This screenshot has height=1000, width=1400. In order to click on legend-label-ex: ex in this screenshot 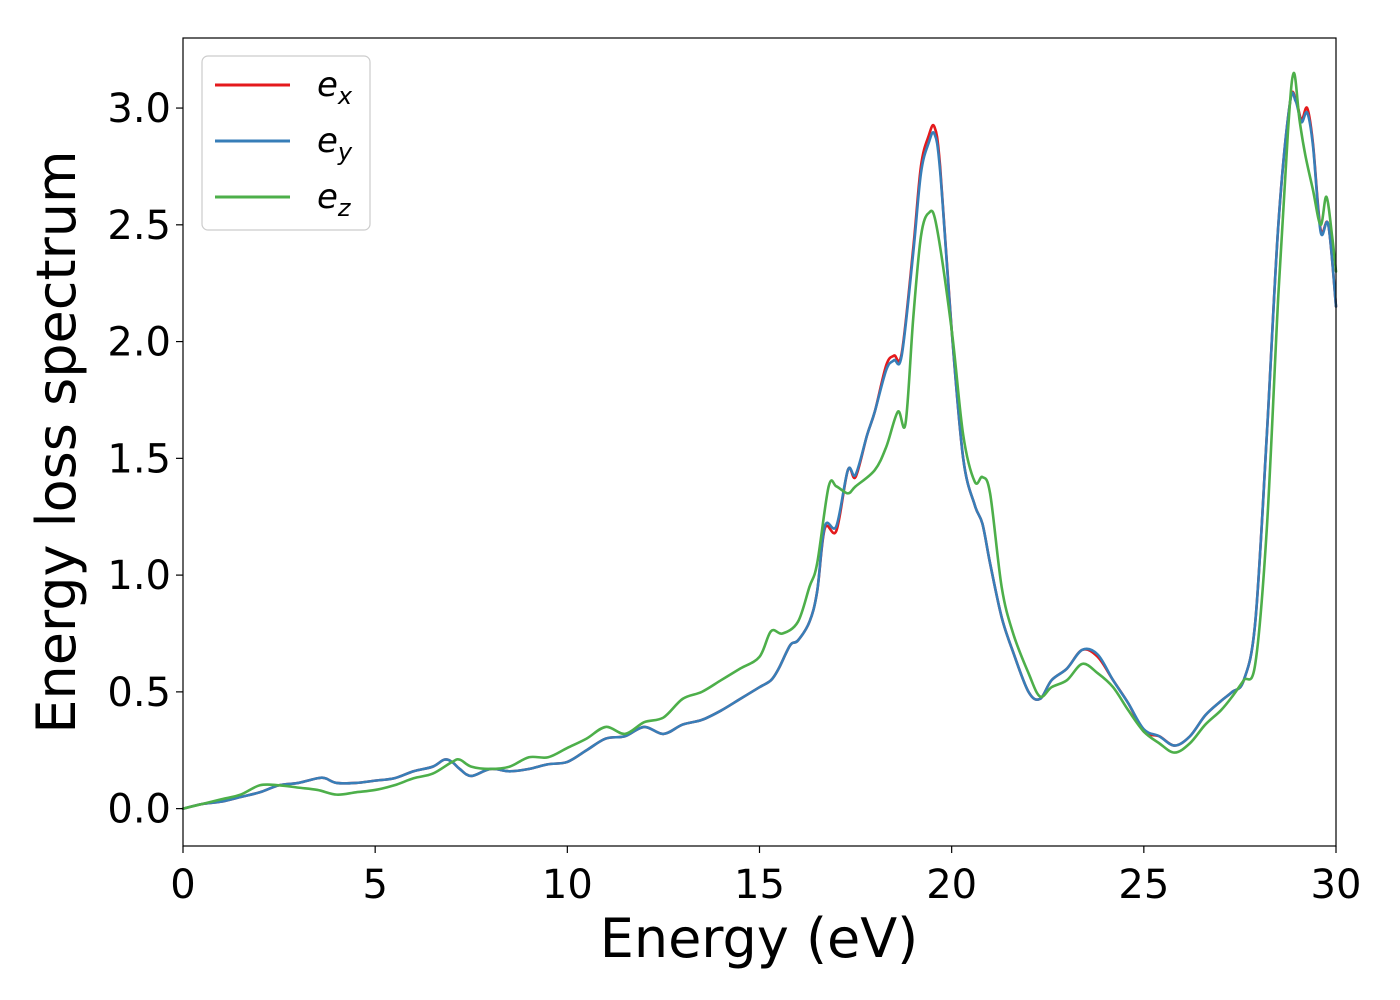, I will do `click(335, 87)`.